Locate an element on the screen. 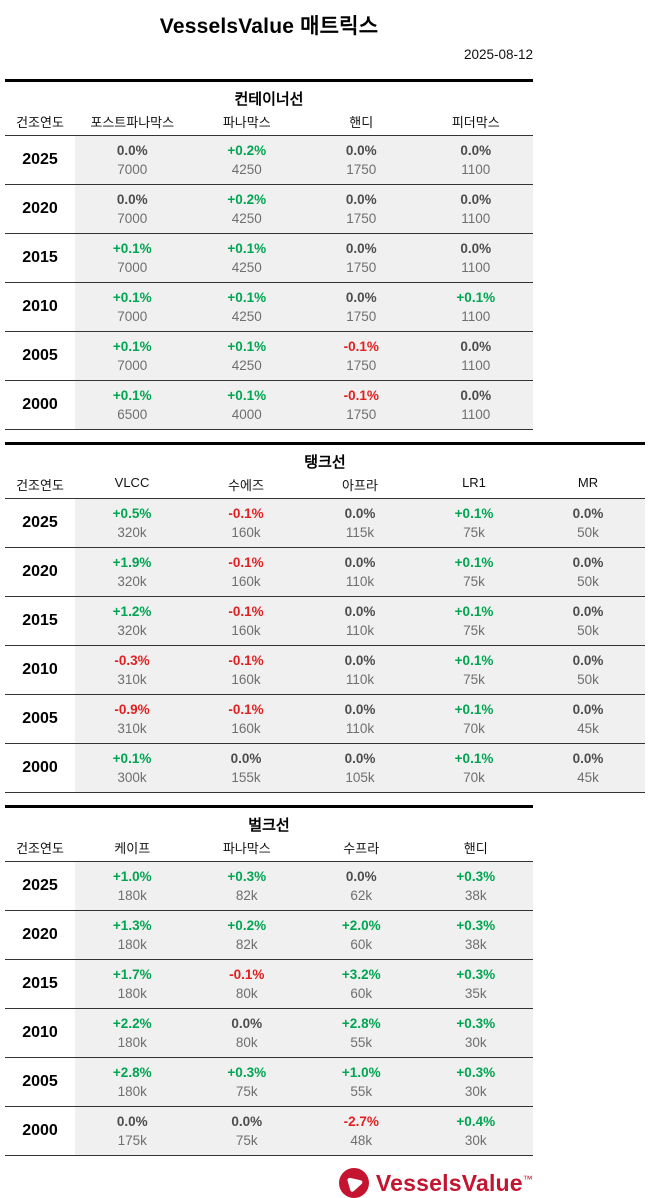 This screenshot has width=651, height=1198. table-row: 2015 +0.1% 7000 +0.1% 4250 0.0% 1750 0.0% 1100 is located at coordinates (269, 258).